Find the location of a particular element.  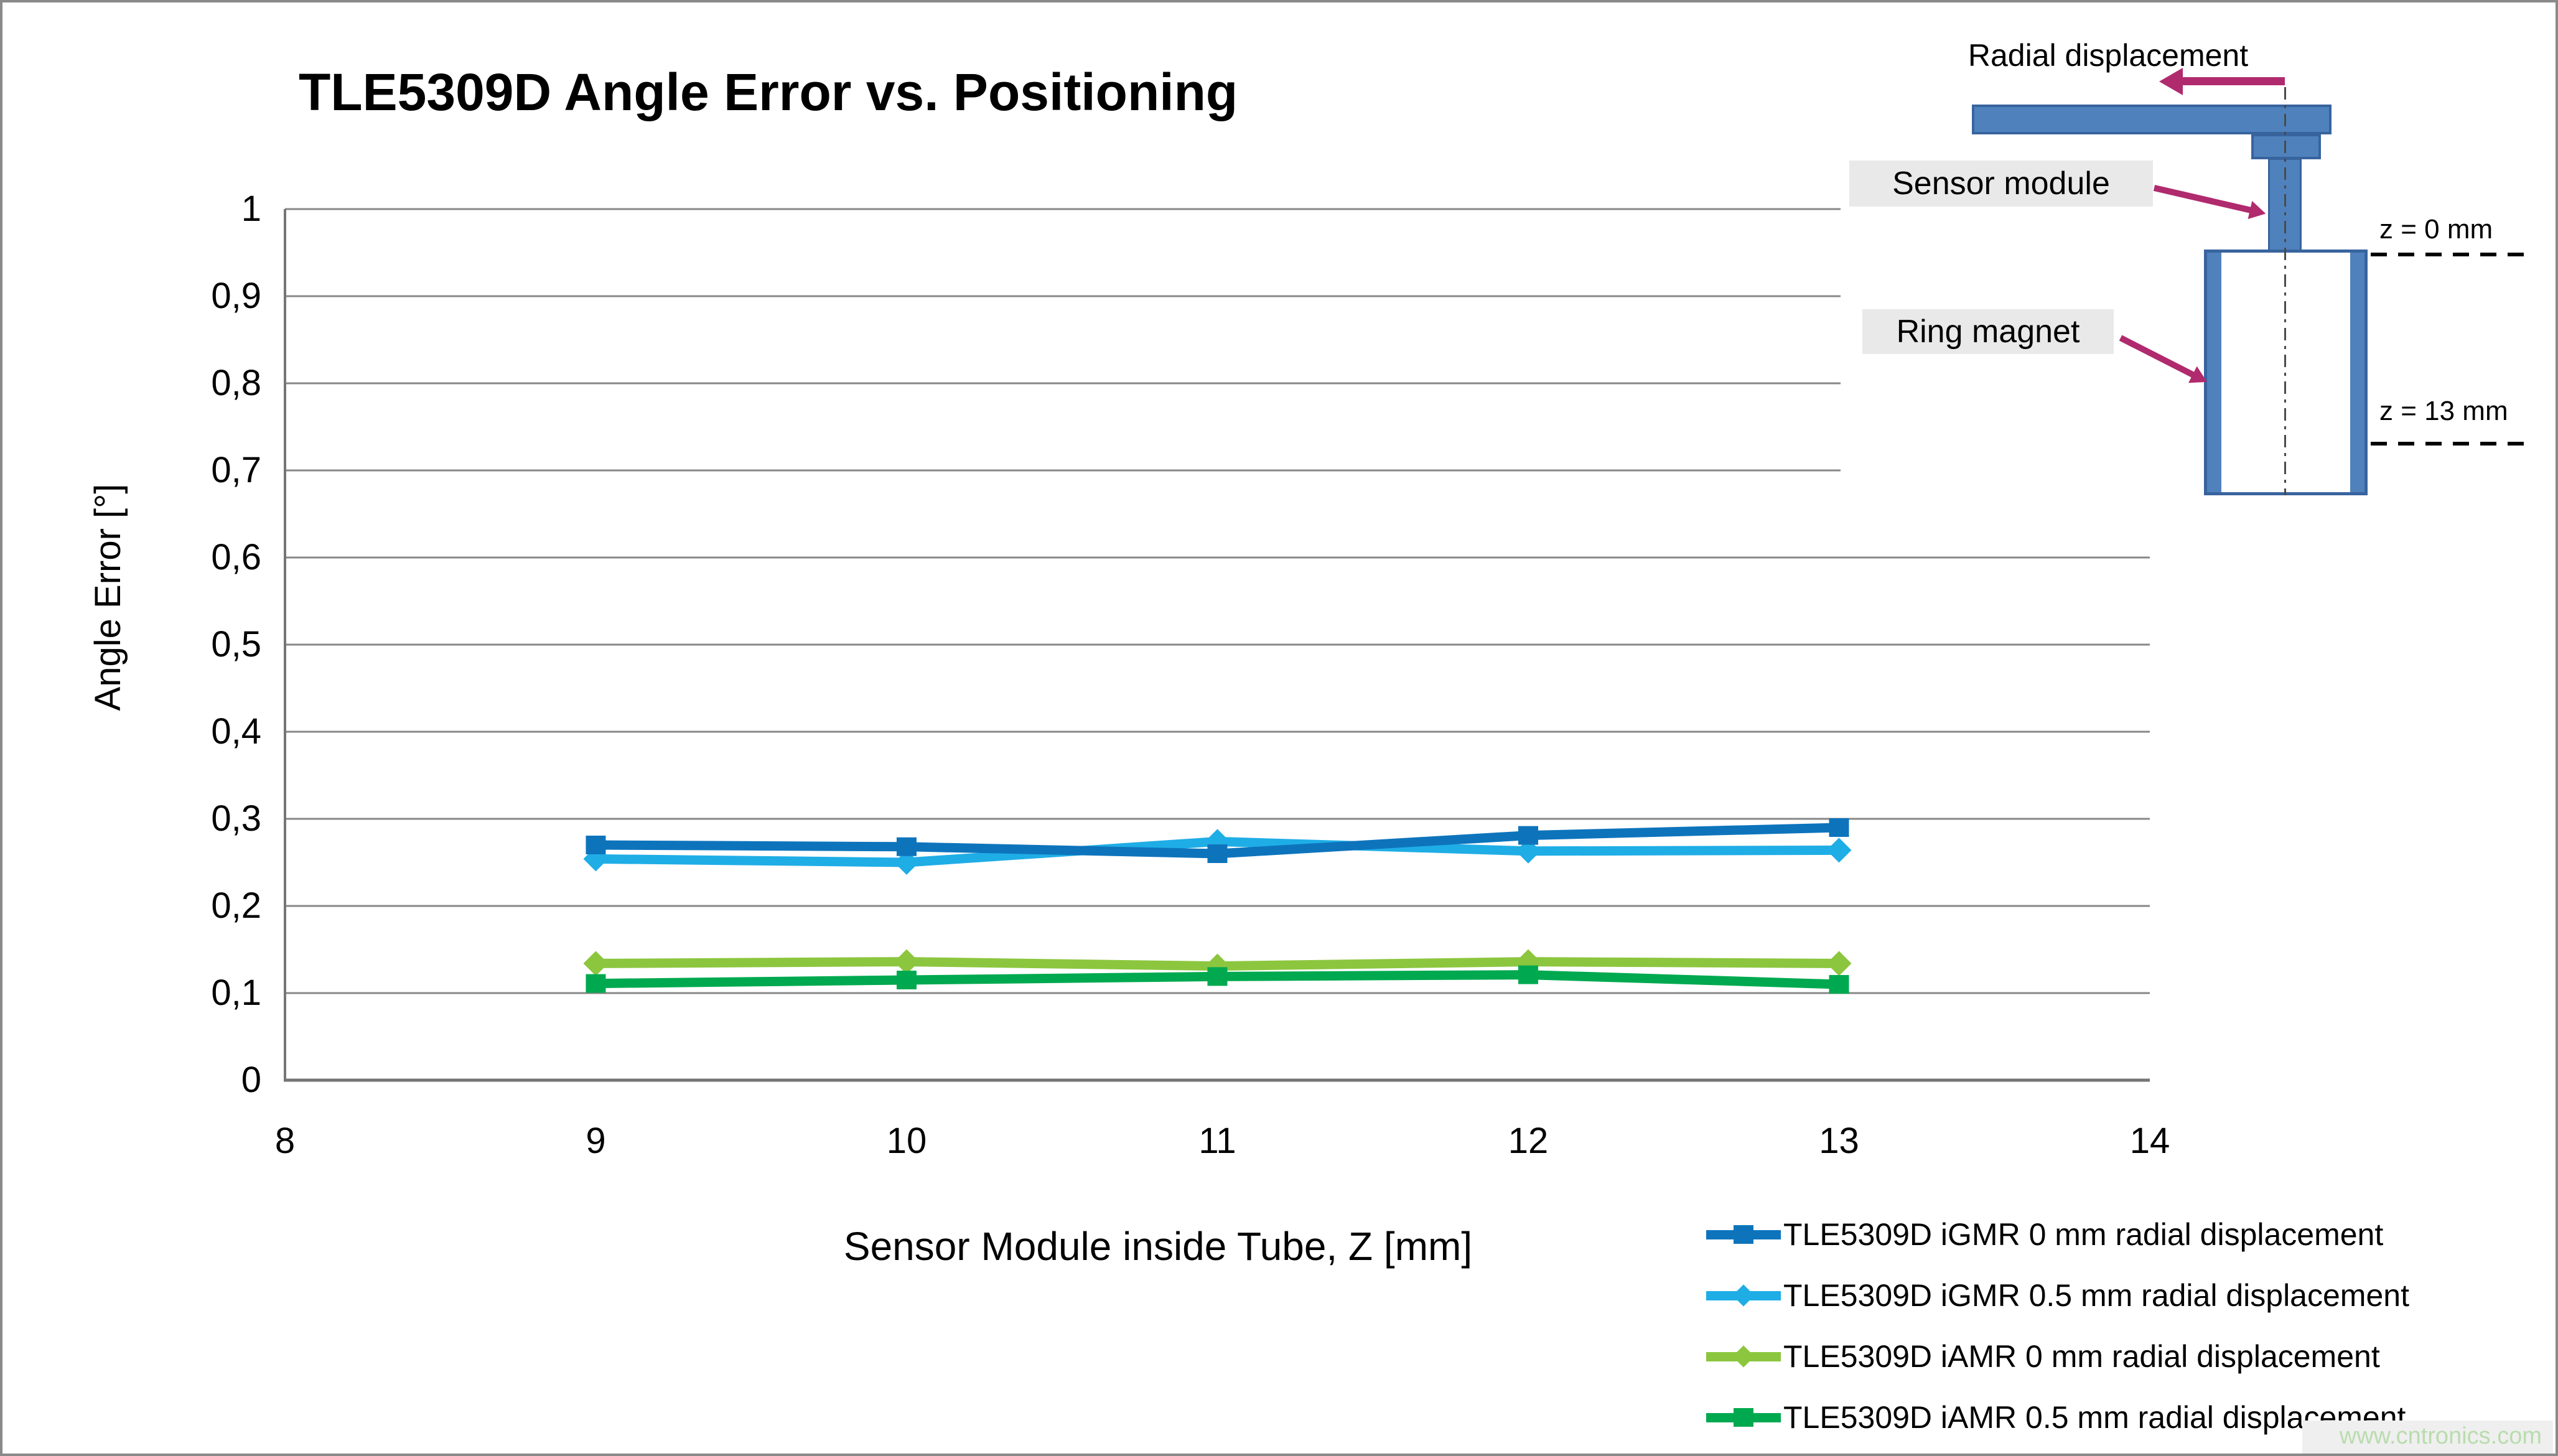

y-tick-label: 0 is located at coordinates (251, 1080).